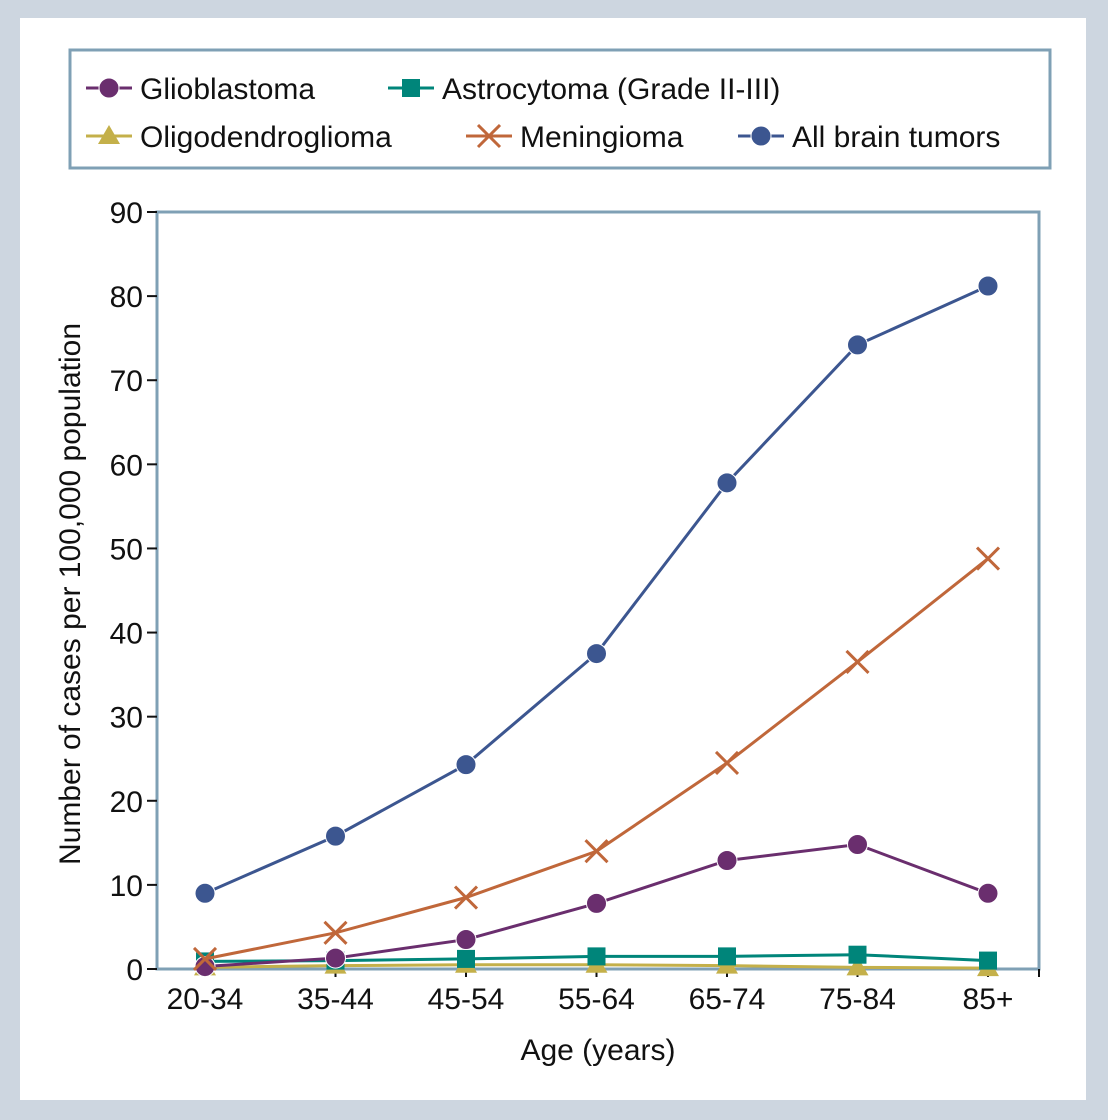 Image resolution: width=1108 pixels, height=1120 pixels. What do you see at coordinates (227, 89) in the screenshot?
I see `legend-label: Glioblastoma` at bounding box center [227, 89].